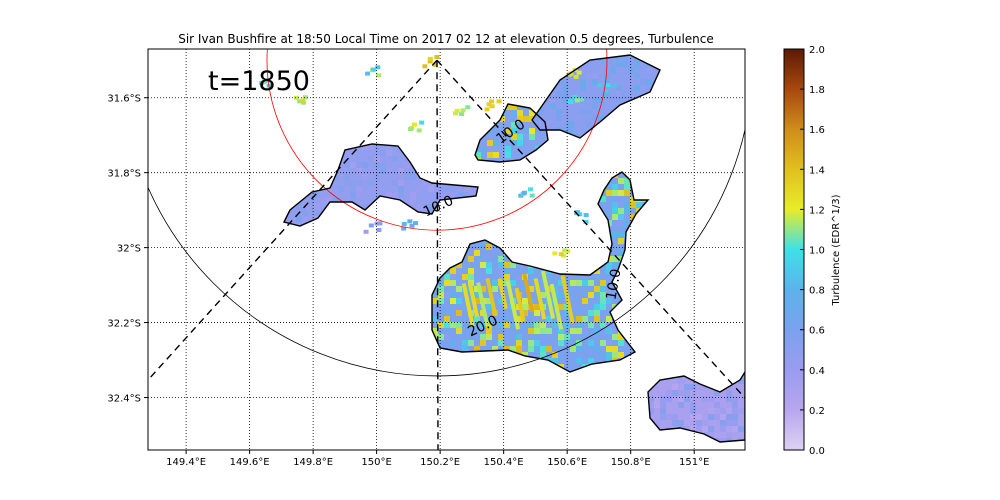 The height and width of the screenshot is (500, 1000). I want to click on radar-radial, so click(437, 255).